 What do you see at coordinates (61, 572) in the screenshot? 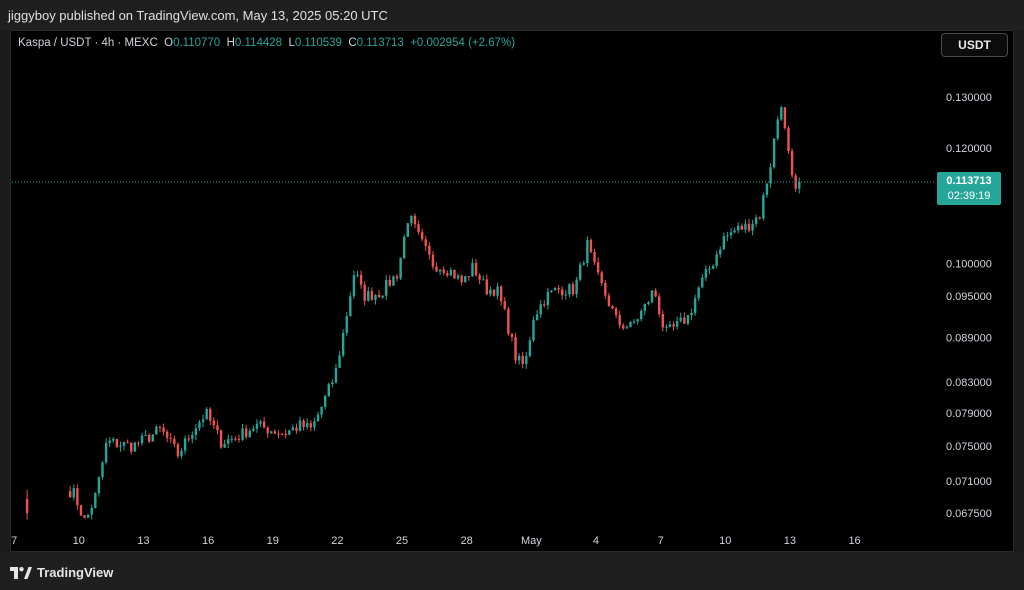
I see `tradingview-logo: TradingView` at bounding box center [61, 572].